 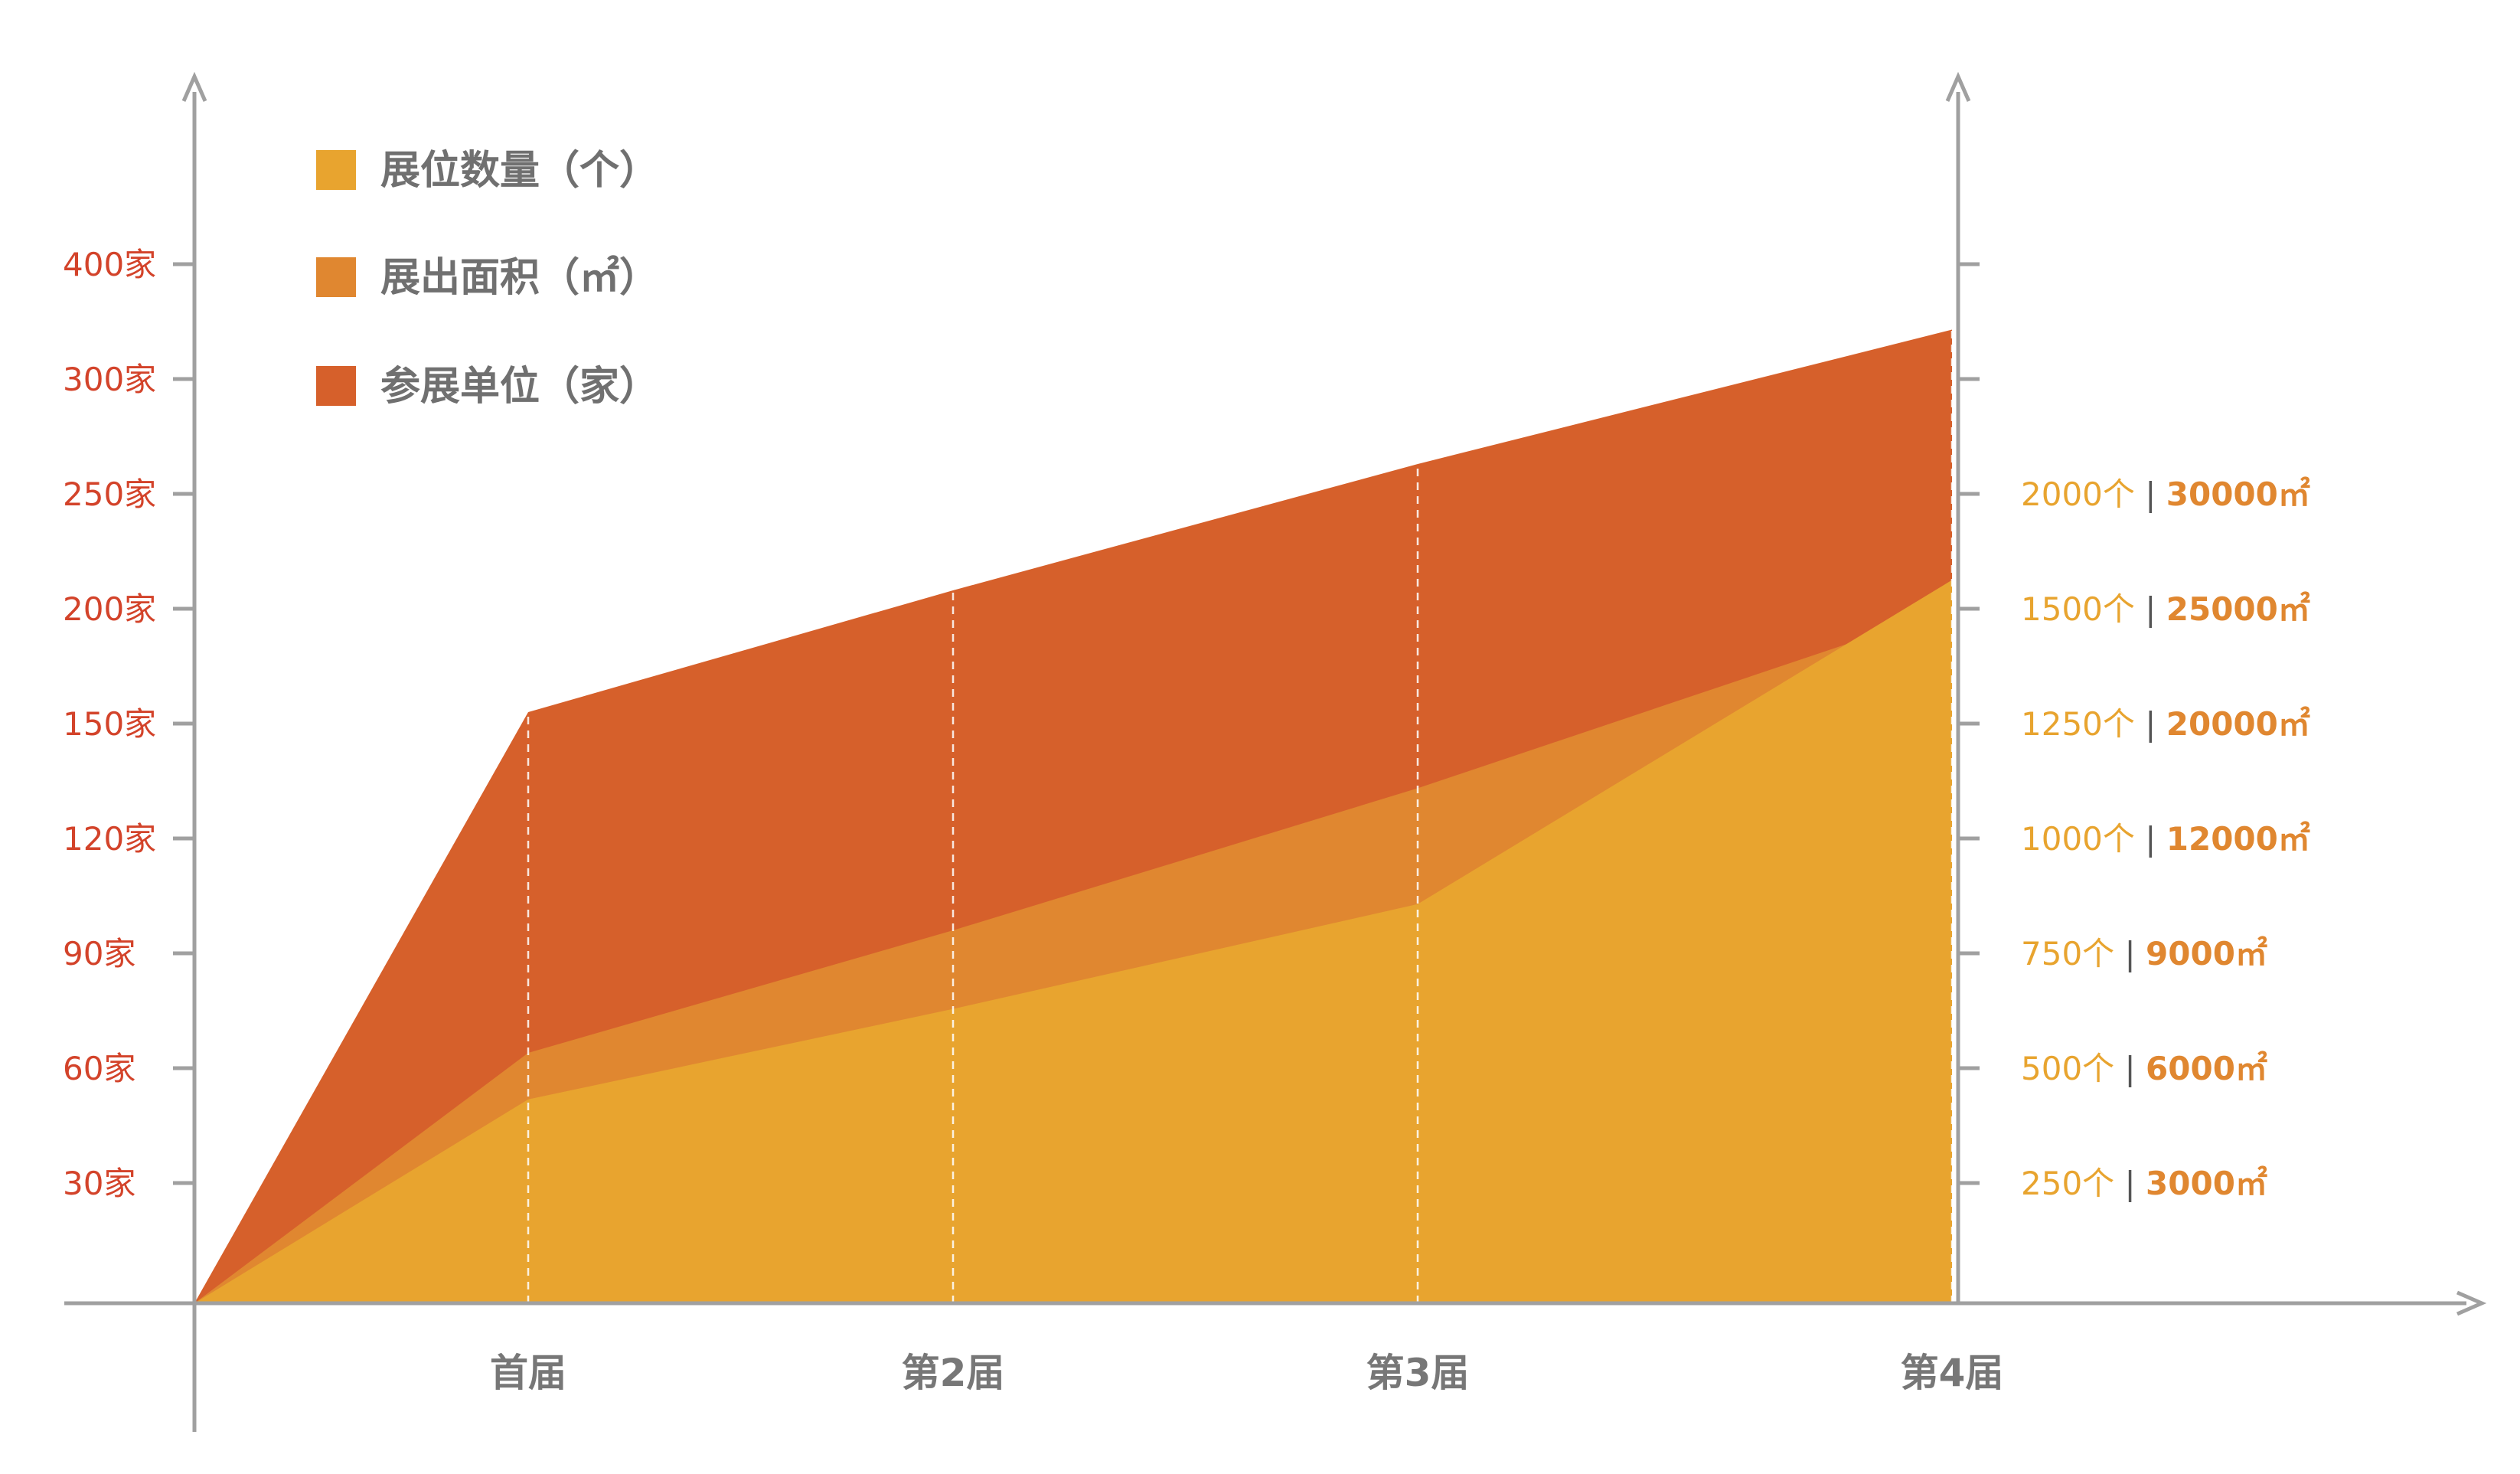 What do you see at coordinates (2144, 1183) in the screenshot?
I see `right-tick-label: 250个 | 3000㎡` at bounding box center [2144, 1183].